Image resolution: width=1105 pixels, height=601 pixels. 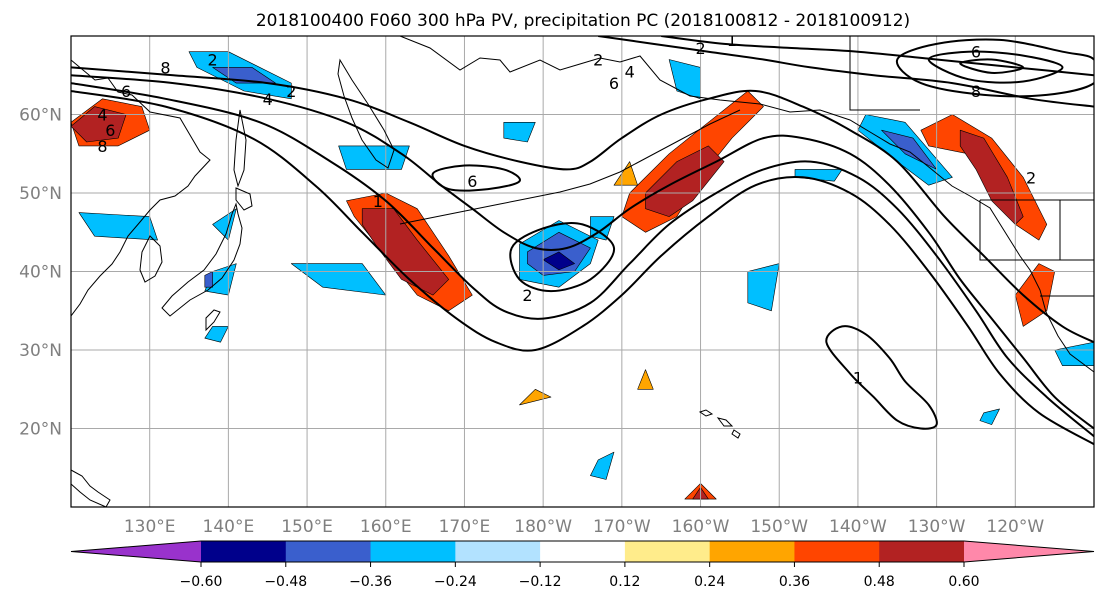 I want to click on lon-tick-label-4: 170°E, so click(x=465, y=527).